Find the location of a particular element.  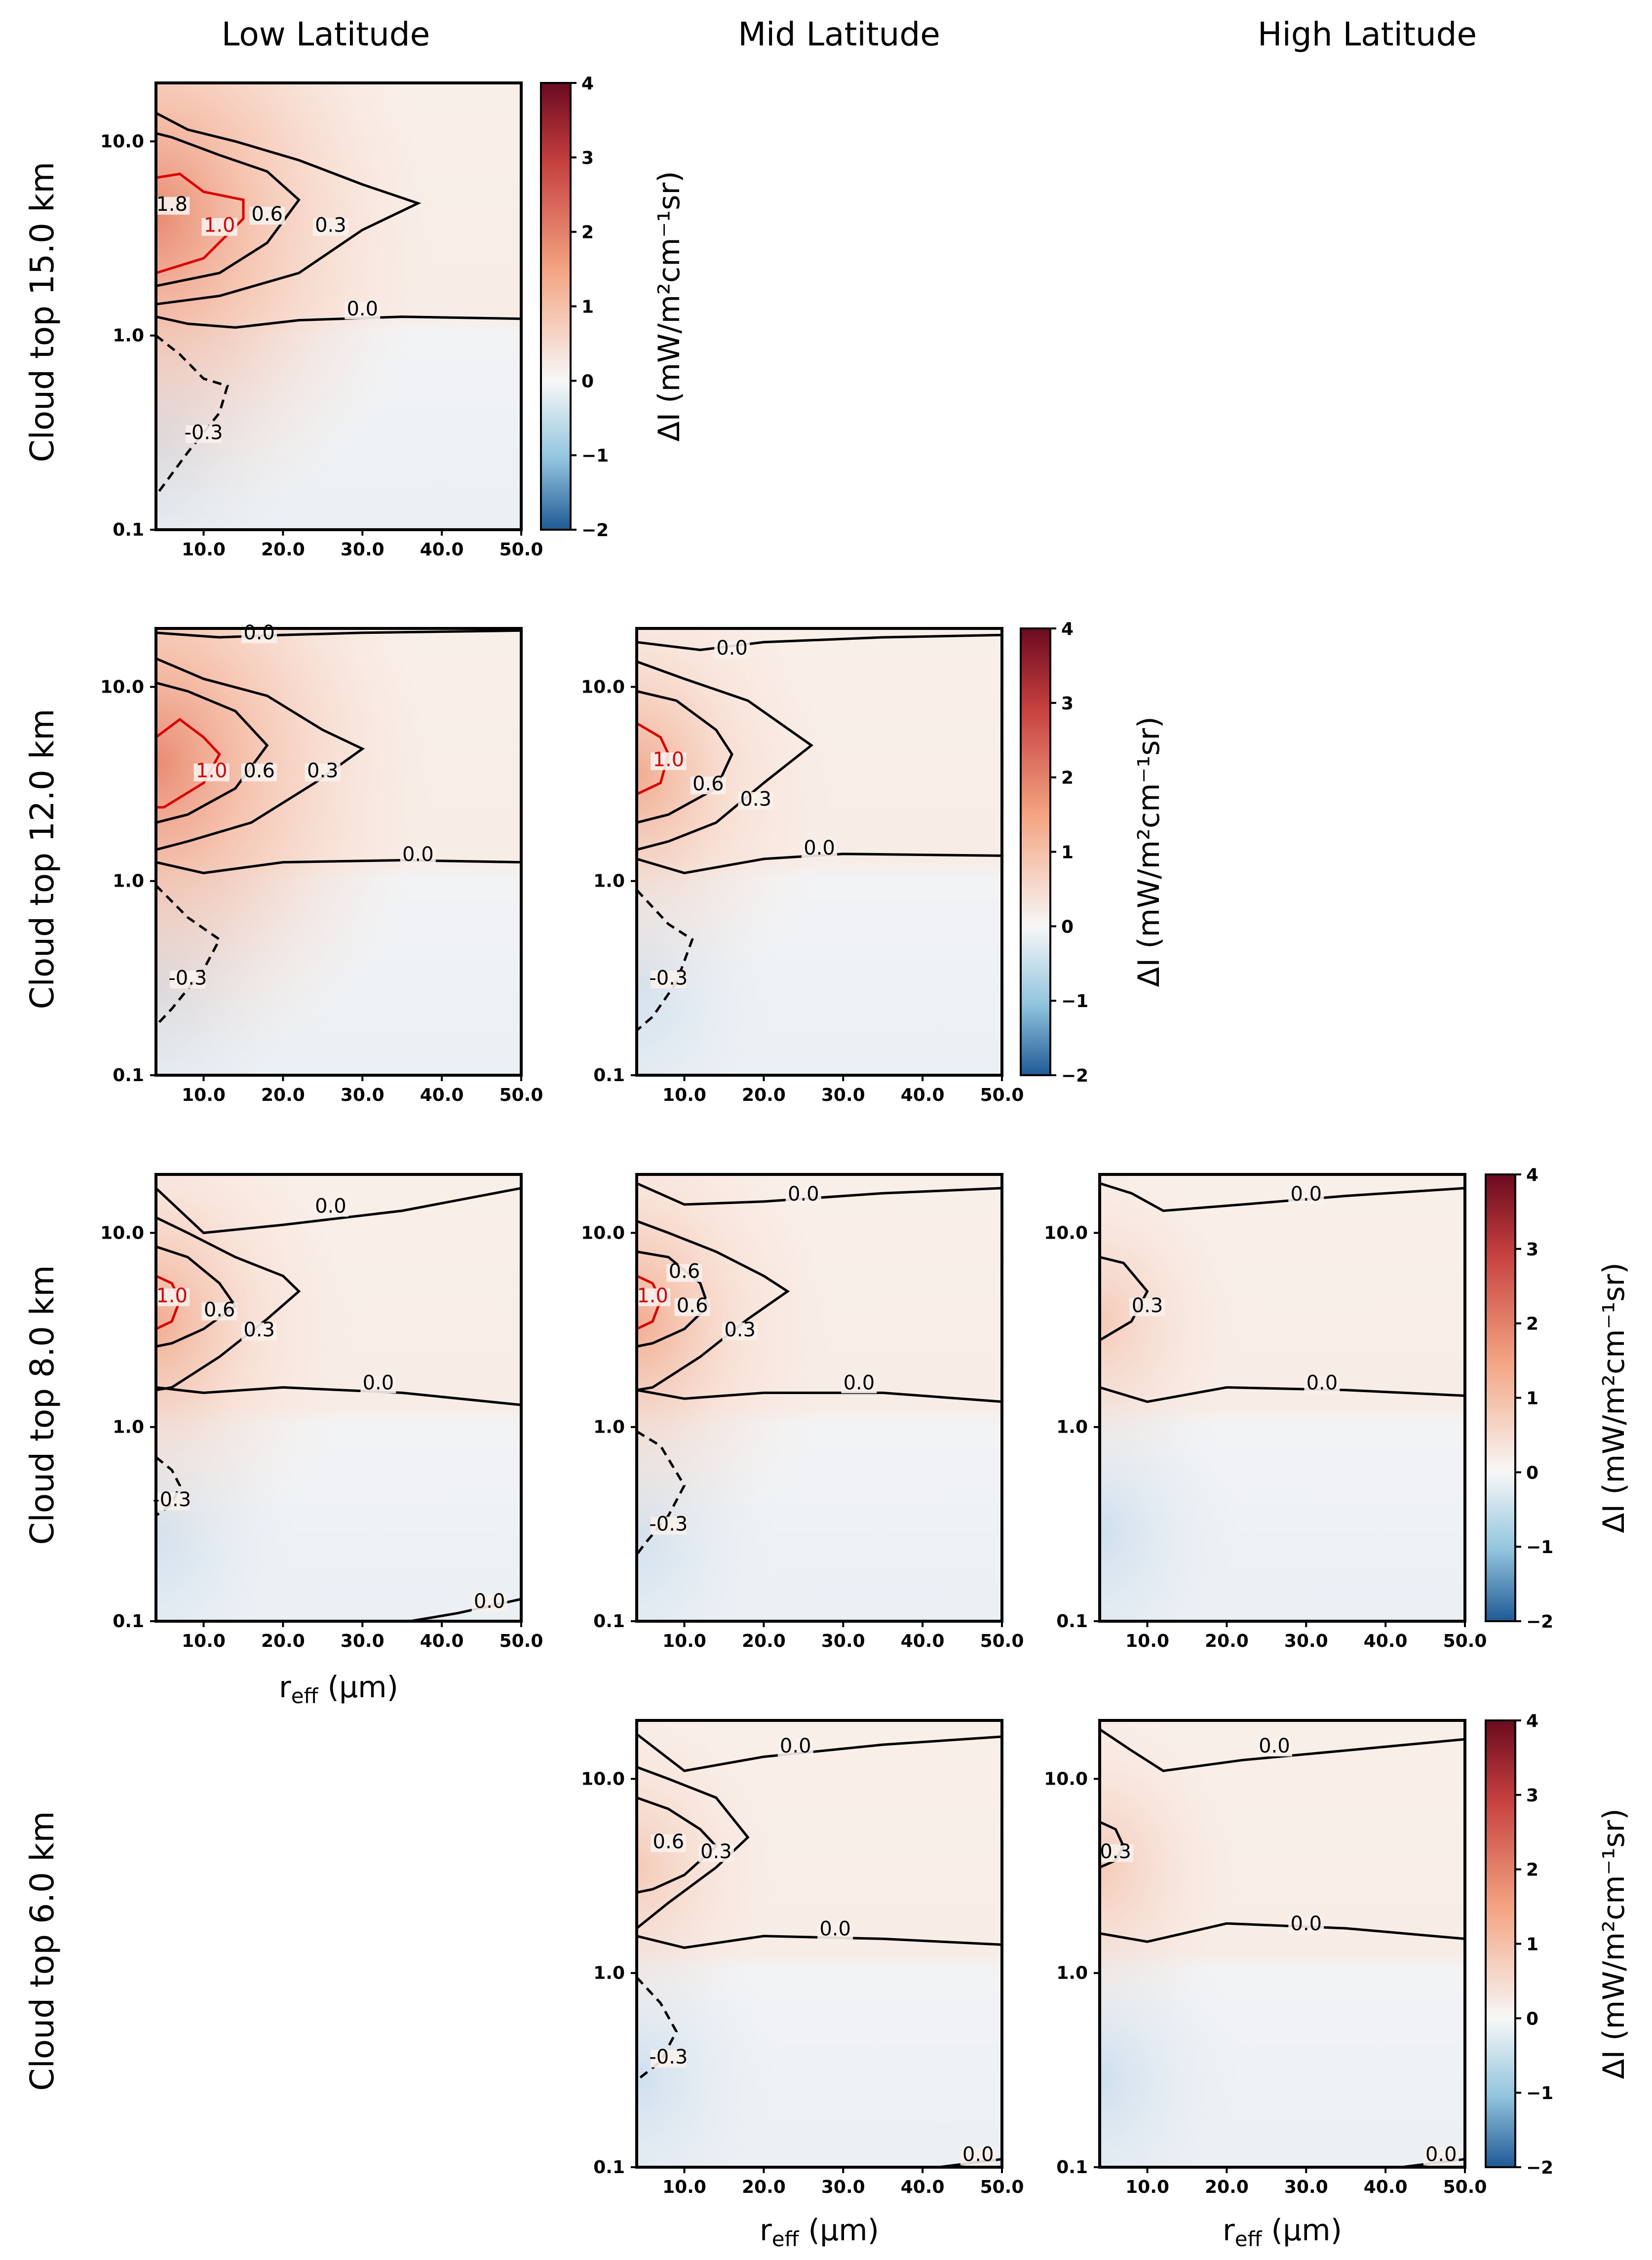

colorbar-tick-label: 3 is located at coordinates (1532, 1796).